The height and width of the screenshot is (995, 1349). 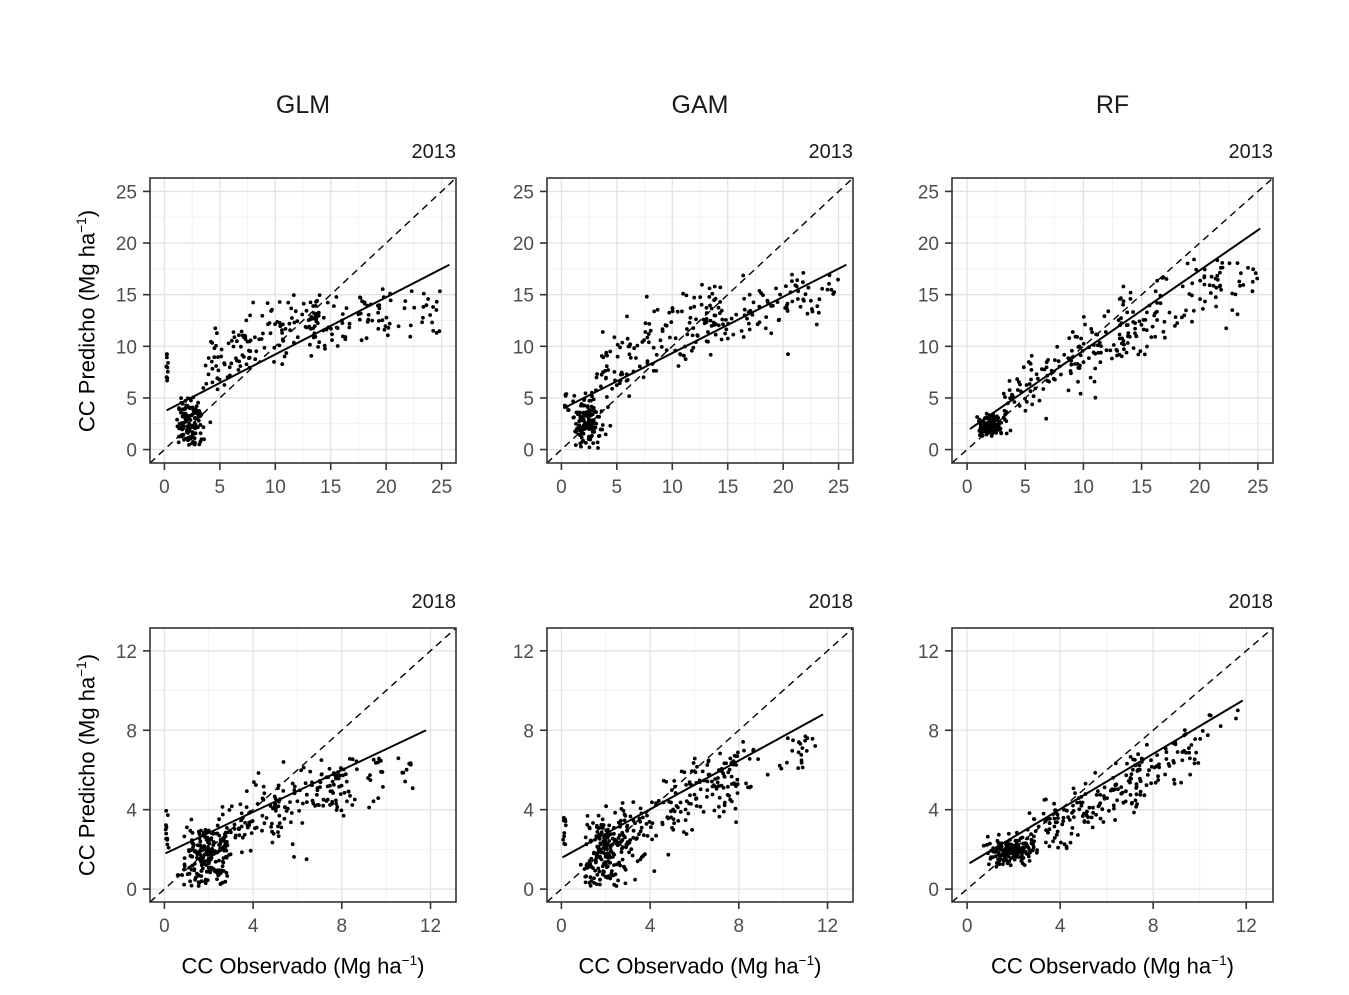 I want to click on regression-line, so click(x=296, y=792).